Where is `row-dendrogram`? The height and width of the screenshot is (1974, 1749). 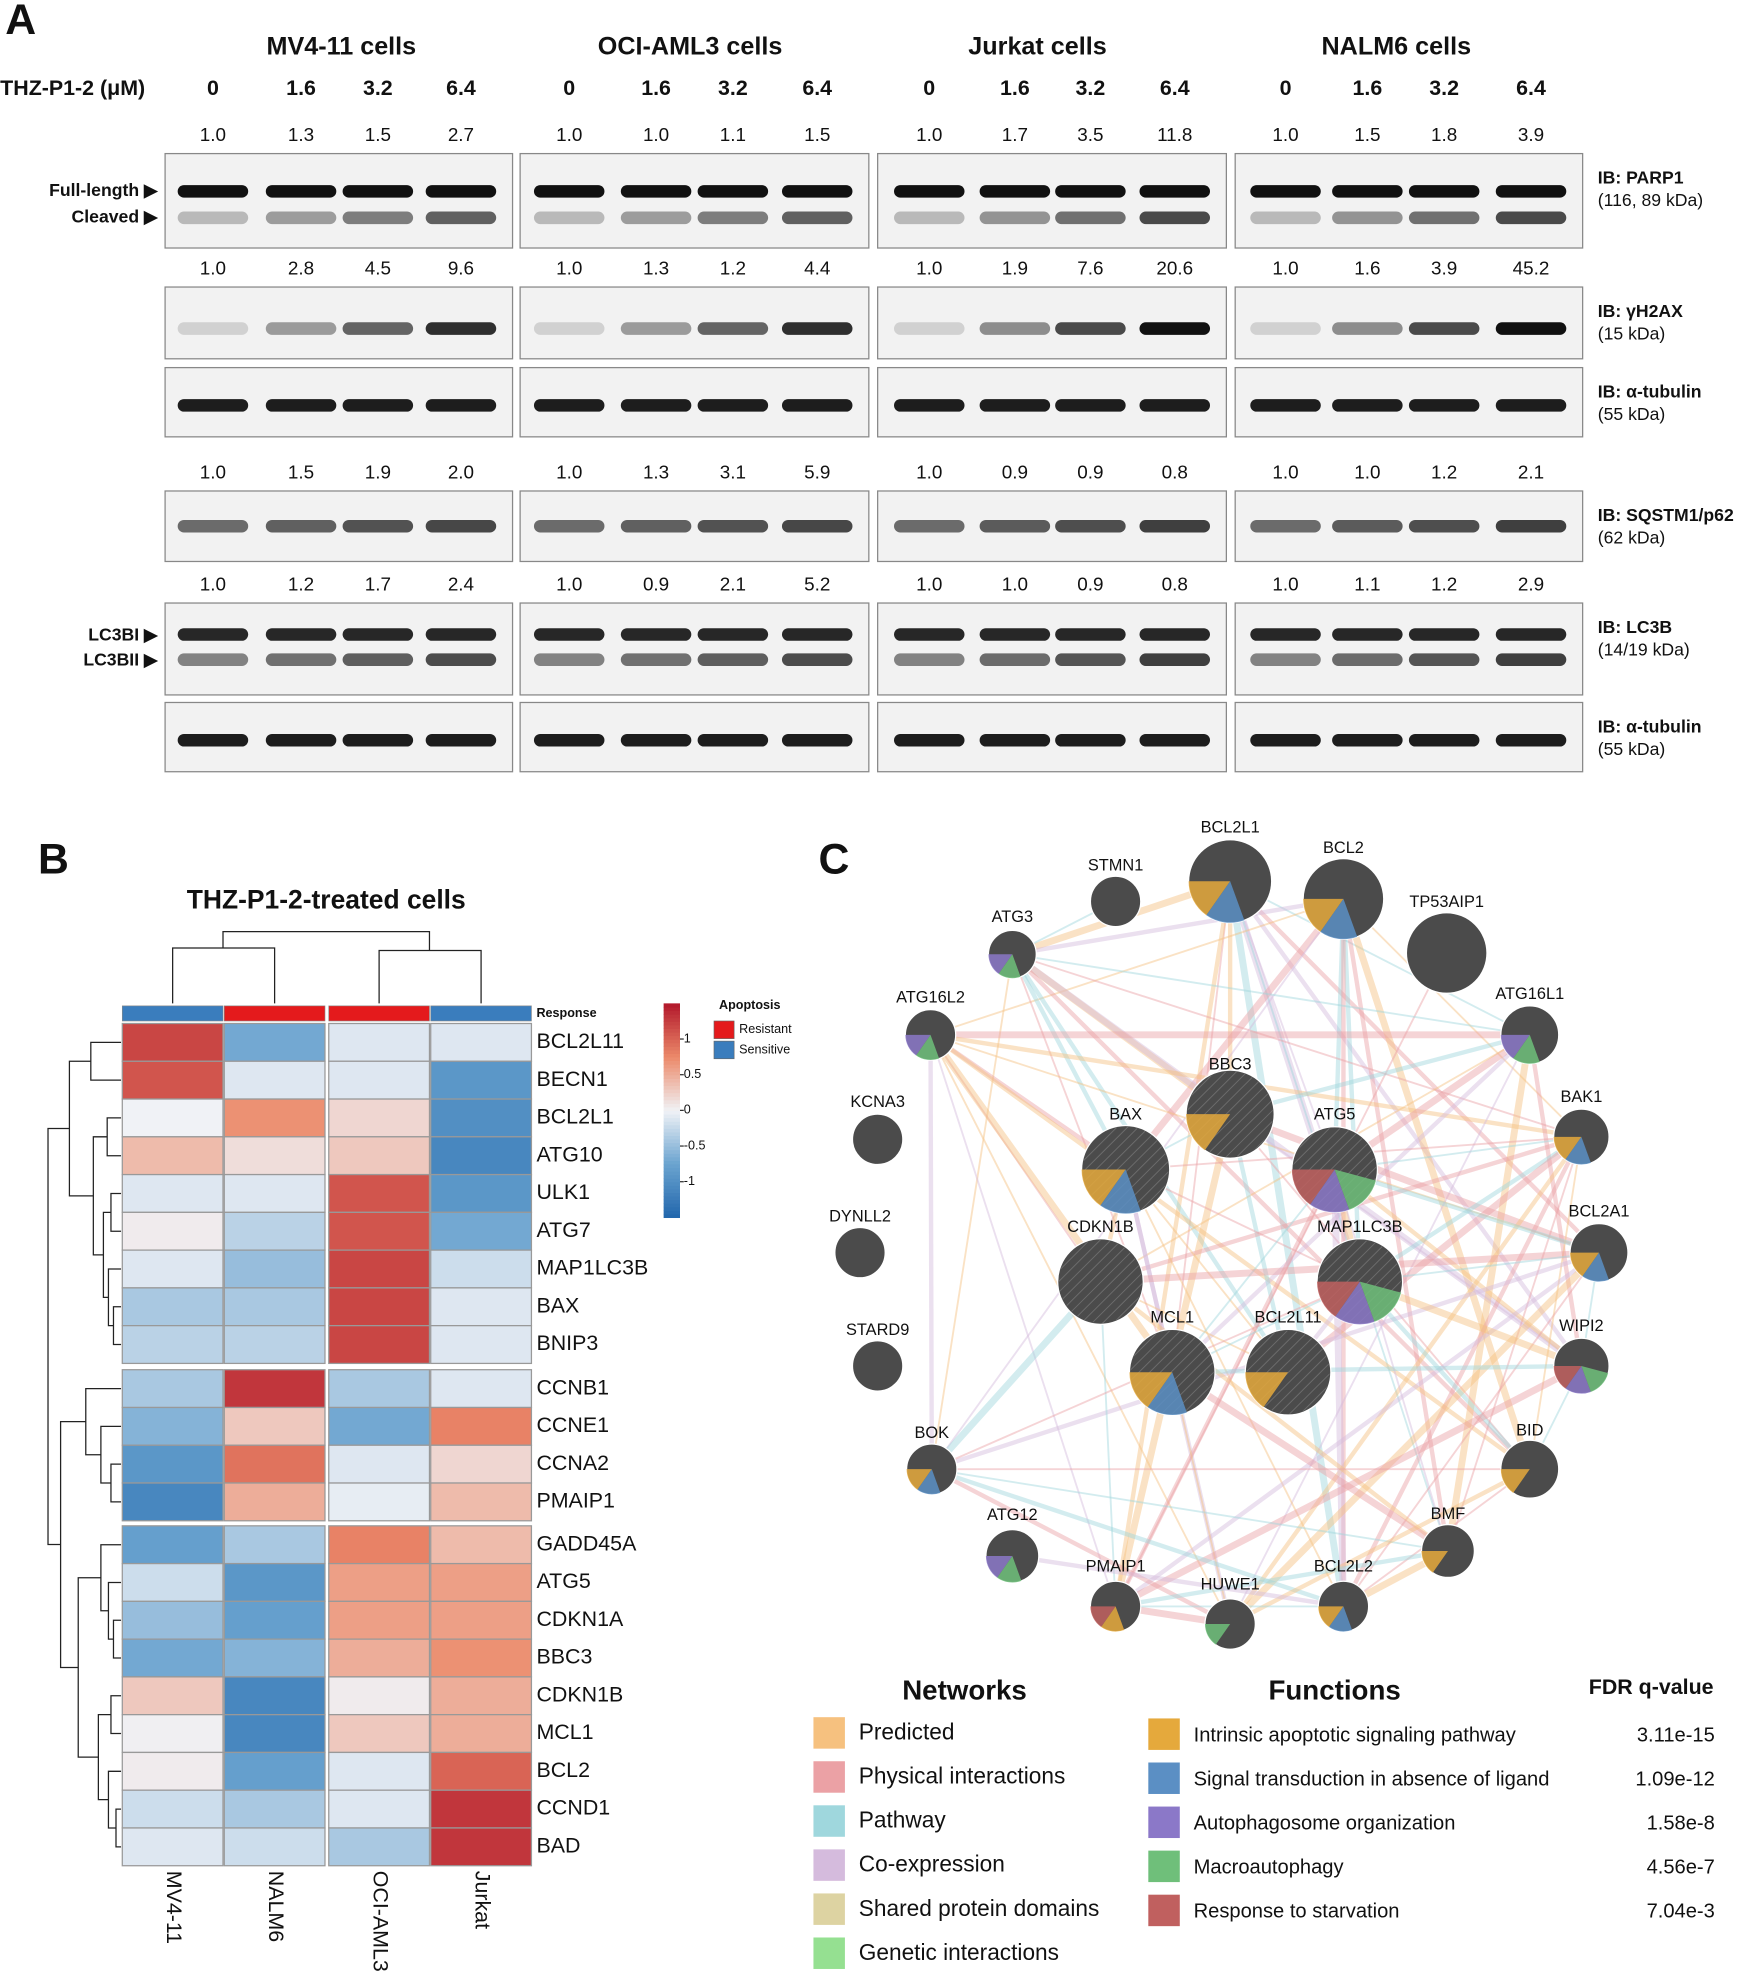 row-dendrogram is located at coordinates (104, 1757).